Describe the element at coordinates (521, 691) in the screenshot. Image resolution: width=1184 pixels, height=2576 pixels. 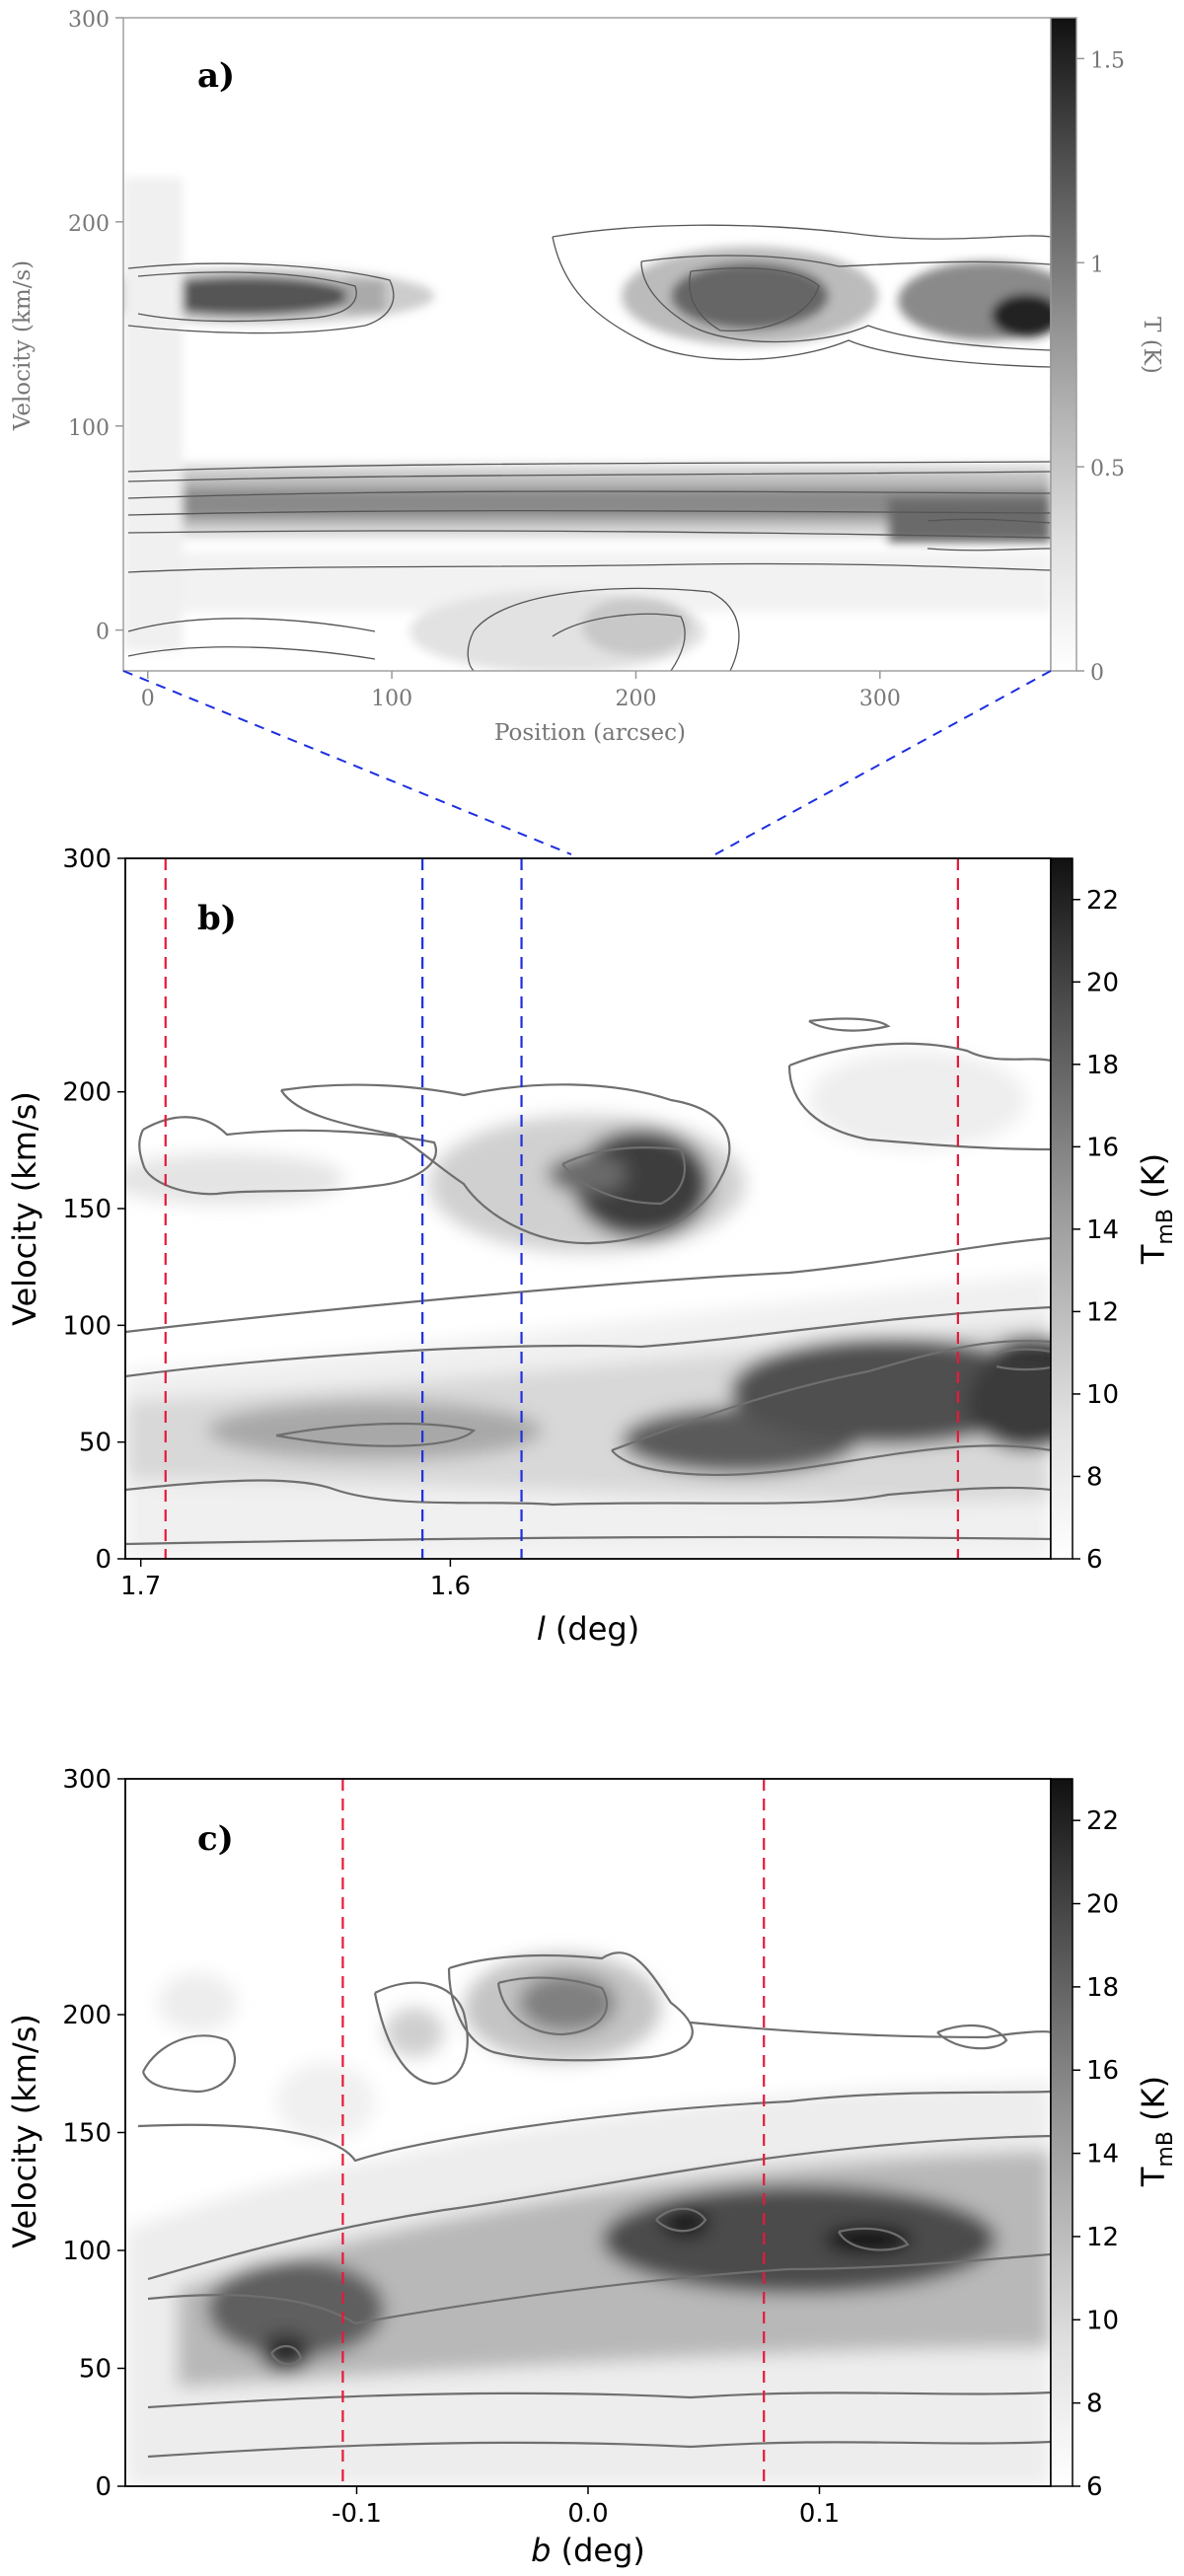
I see `panel-a-x-ticks: 0 100 200 300` at that location.